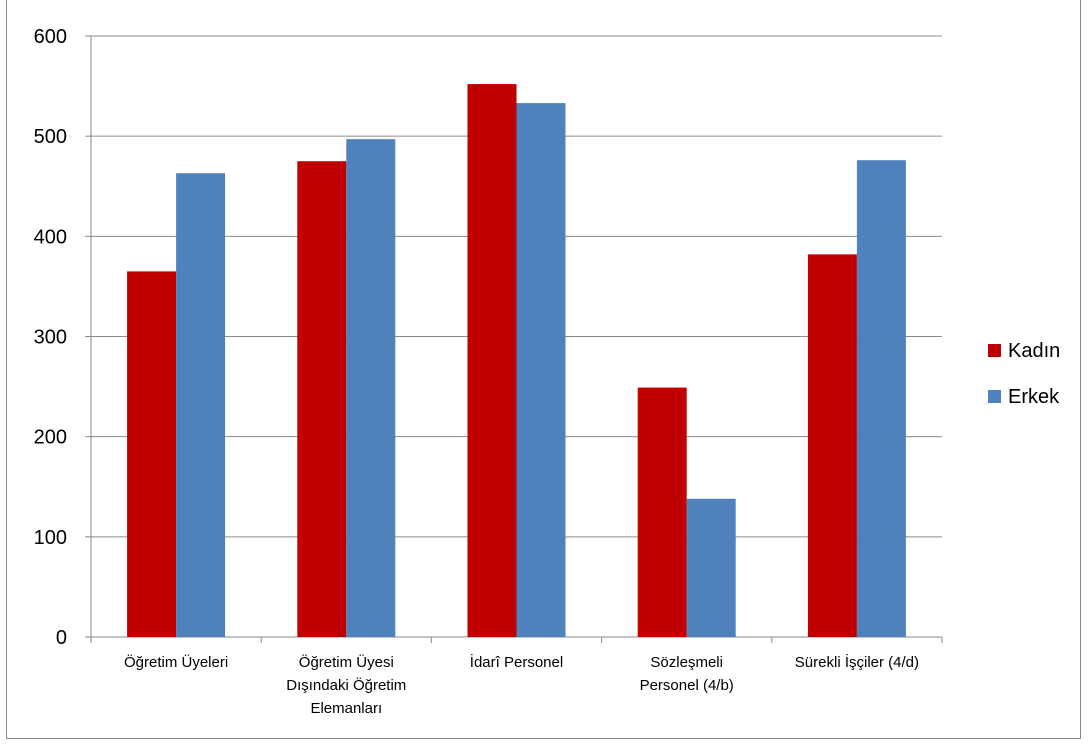  What do you see at coordinates (662, 512) in the screenshot?
I see `bar-kadın-4` at bounding box center [662, 512].